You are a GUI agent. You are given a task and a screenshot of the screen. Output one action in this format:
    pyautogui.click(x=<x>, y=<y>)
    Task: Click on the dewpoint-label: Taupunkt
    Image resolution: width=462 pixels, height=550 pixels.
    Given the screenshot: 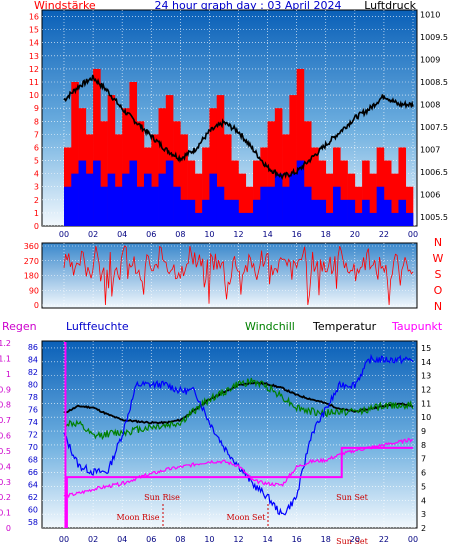 What is the action you would take?
    pyautogui.click(x=417, y=326)
    